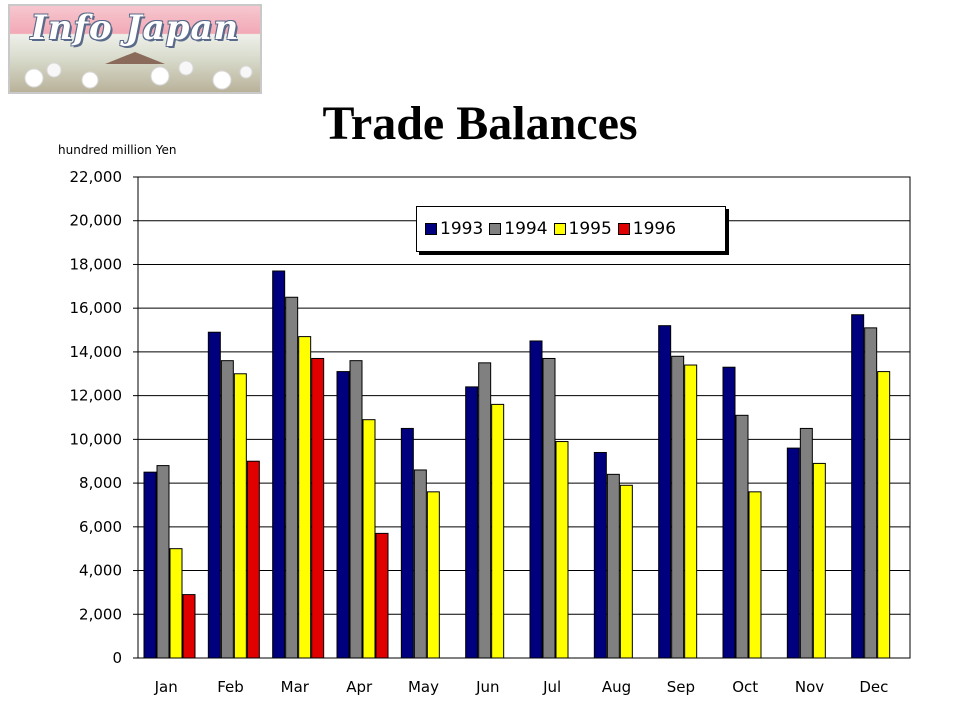 The height and width of the screenshot is (720, 960). What do you see at coordinates (240, 516) in the screenshot?
I see `bar-1995-feb` at bounding box center [240, 516].